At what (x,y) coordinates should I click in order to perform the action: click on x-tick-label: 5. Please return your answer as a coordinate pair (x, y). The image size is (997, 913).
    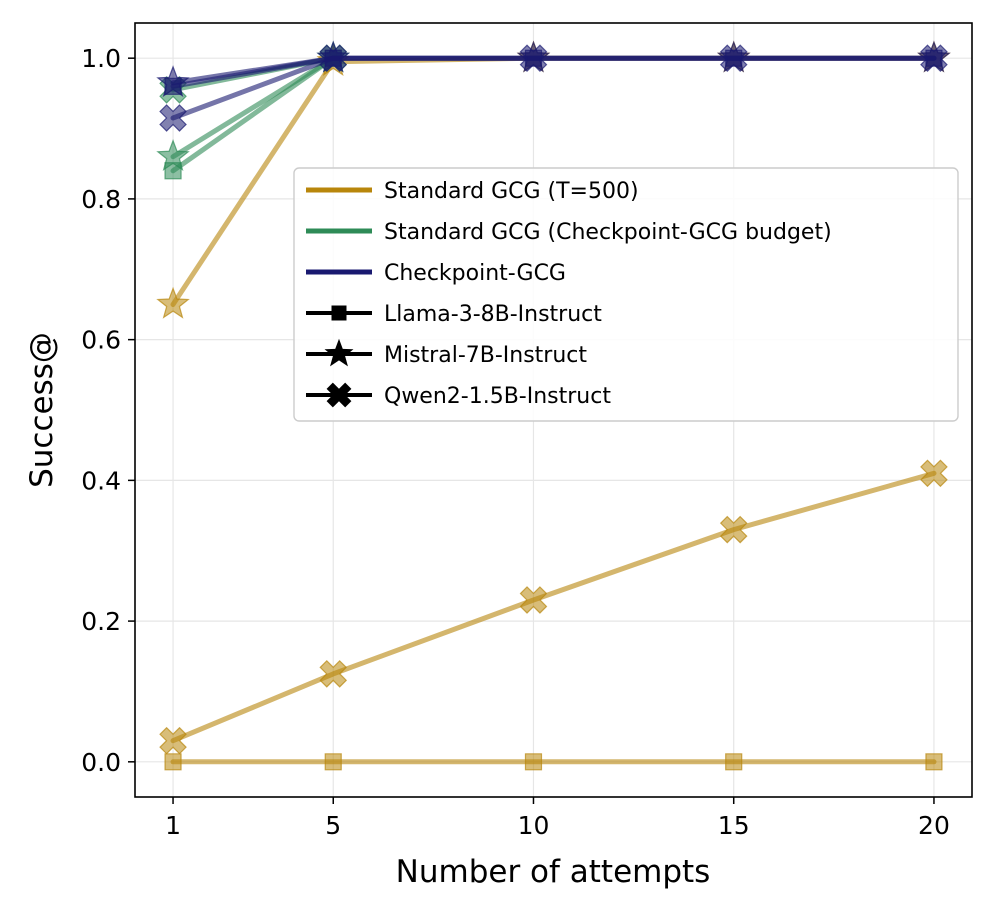
    Looking at the image, I should click on (333, 825).